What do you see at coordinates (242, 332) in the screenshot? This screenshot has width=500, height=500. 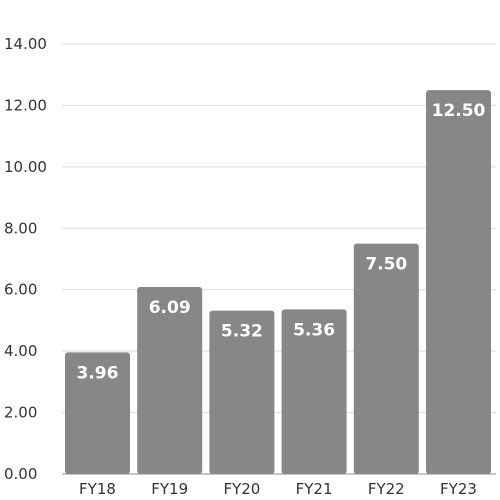 I see `bar-value-label: 5.32` at bounding box center [242, 332].